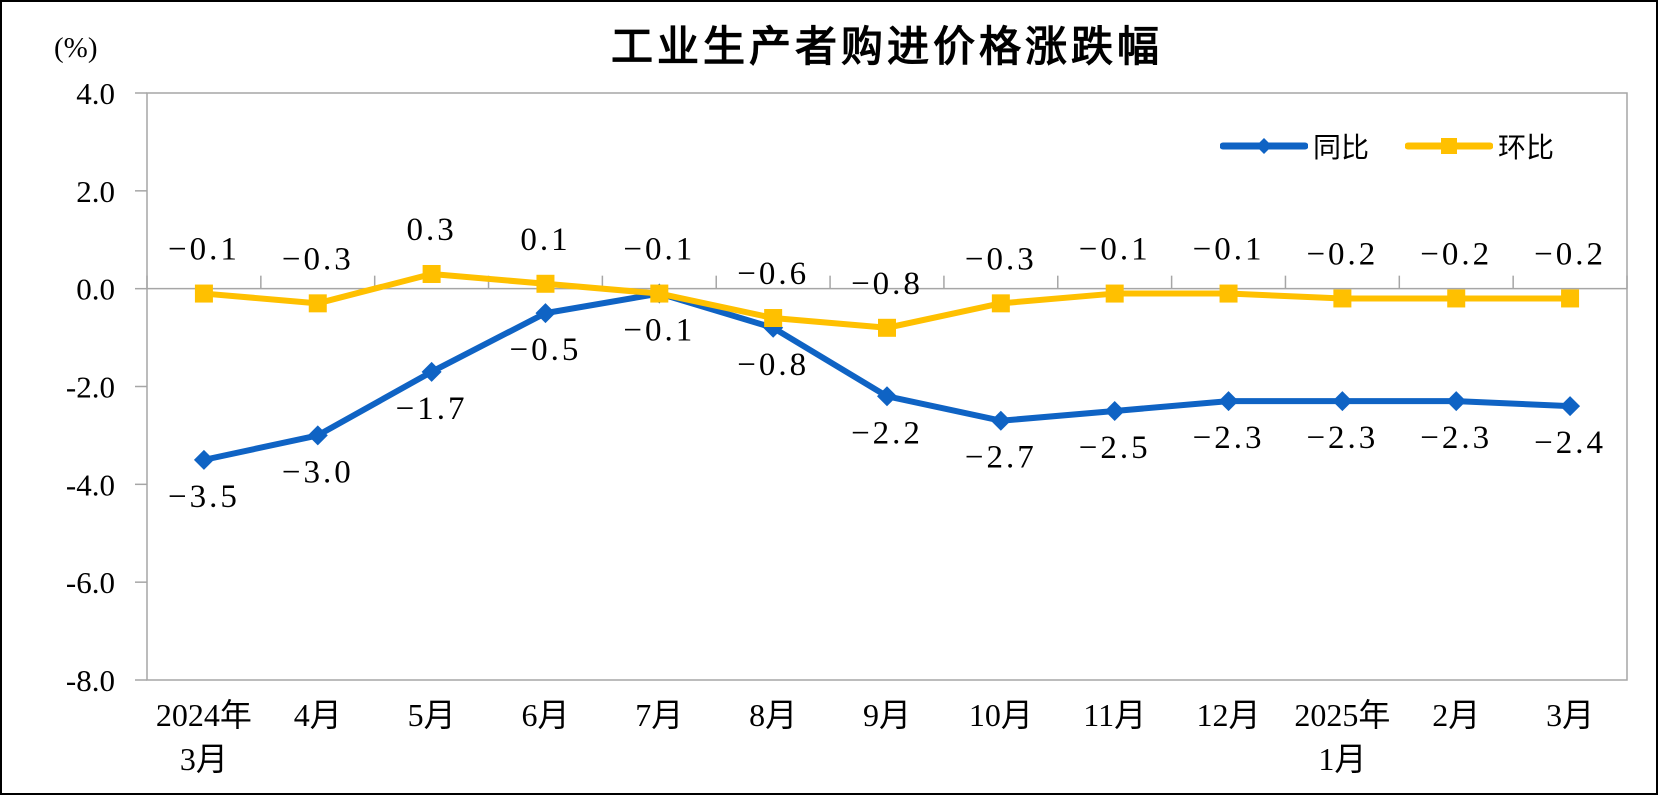 This screenshot has width=1658, height=795. I want to click on x-axis-label: 8月, so click(773, 715).